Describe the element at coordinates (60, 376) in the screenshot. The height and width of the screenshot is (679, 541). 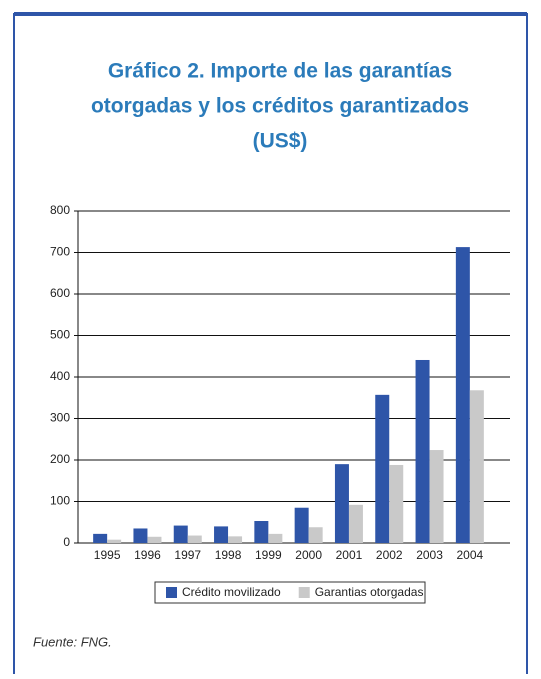
I see `y-tick-label: 400` at that location.